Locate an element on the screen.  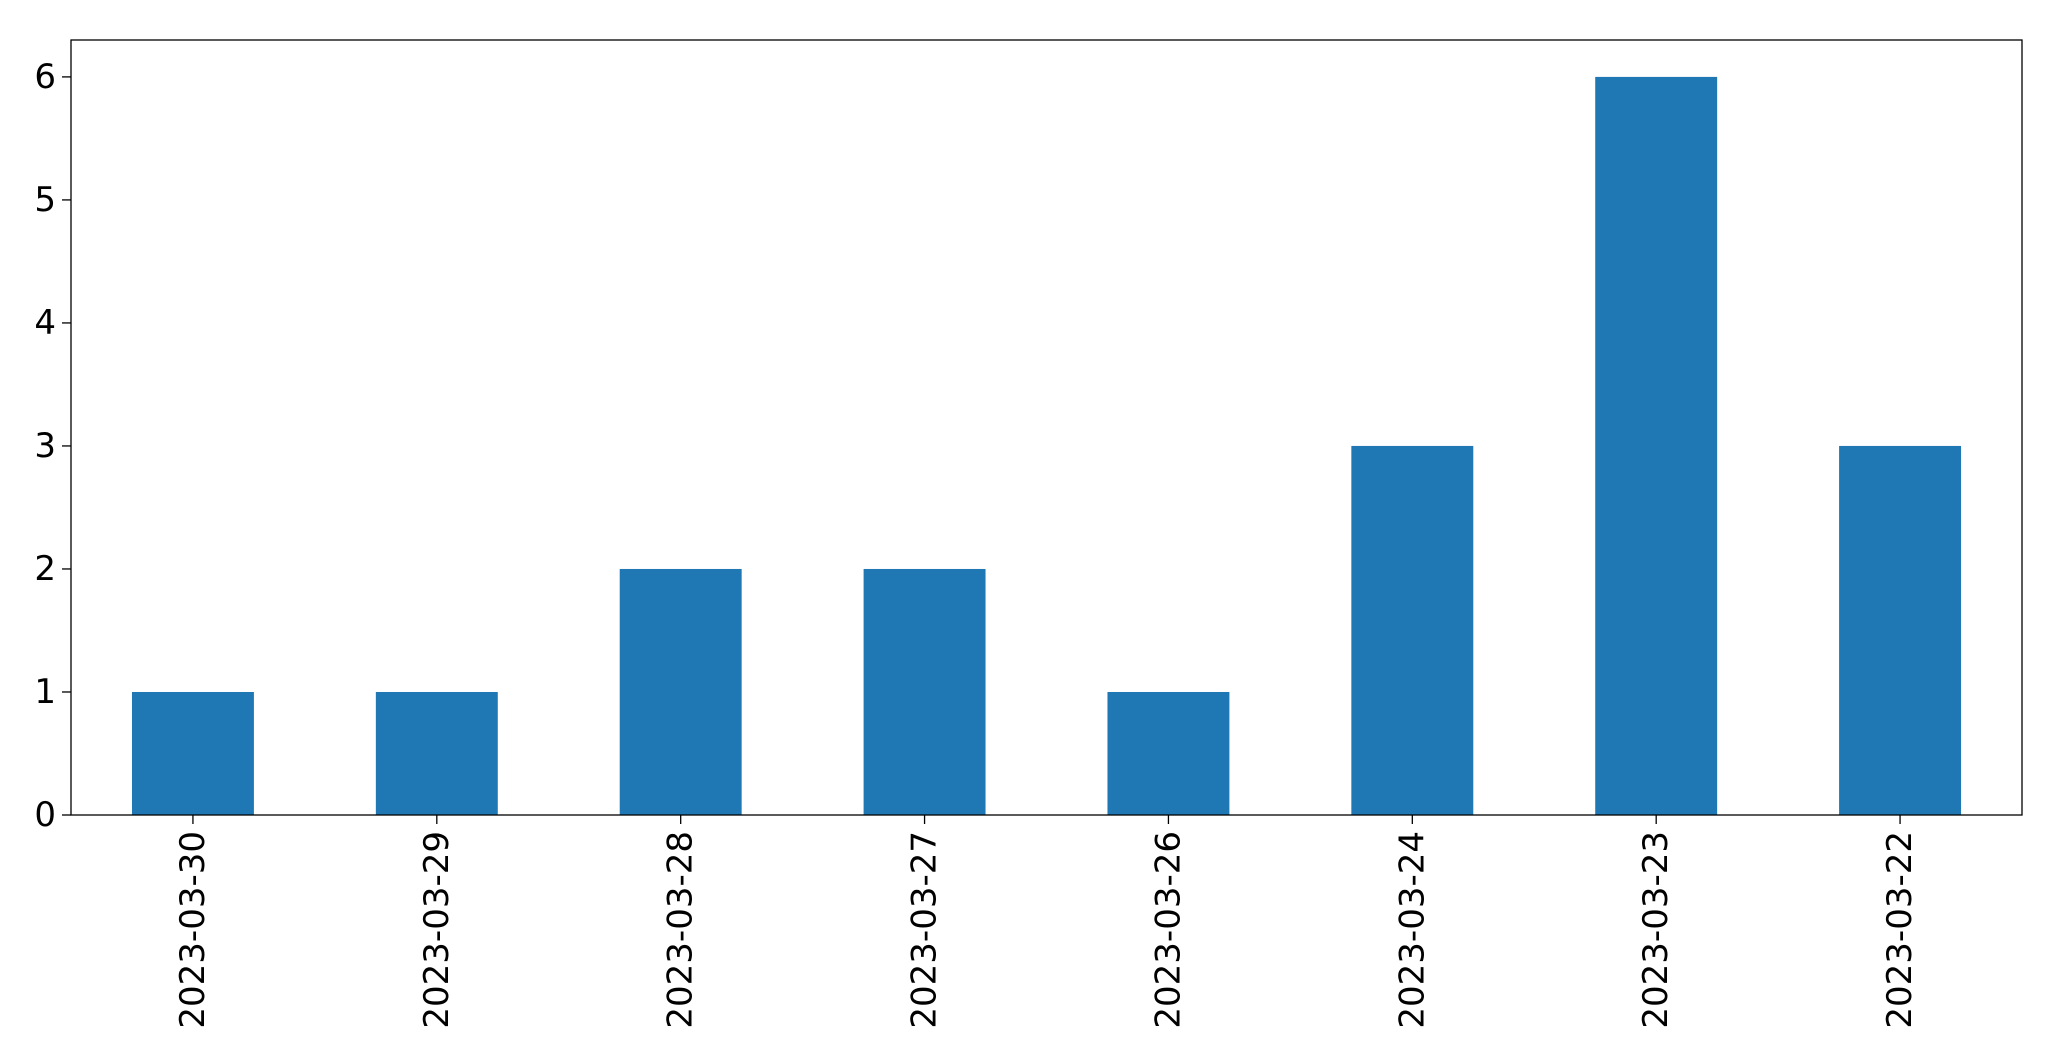
x-tick-label: 2023-03-23 is located at coordinates (1656, 930).